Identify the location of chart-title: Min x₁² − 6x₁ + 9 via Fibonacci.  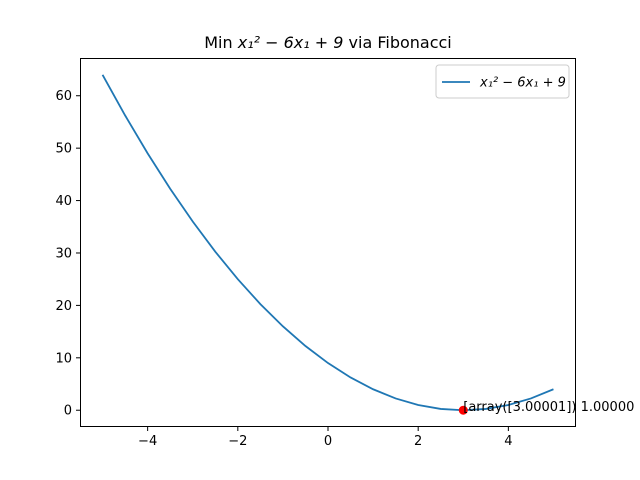
(328, 42).